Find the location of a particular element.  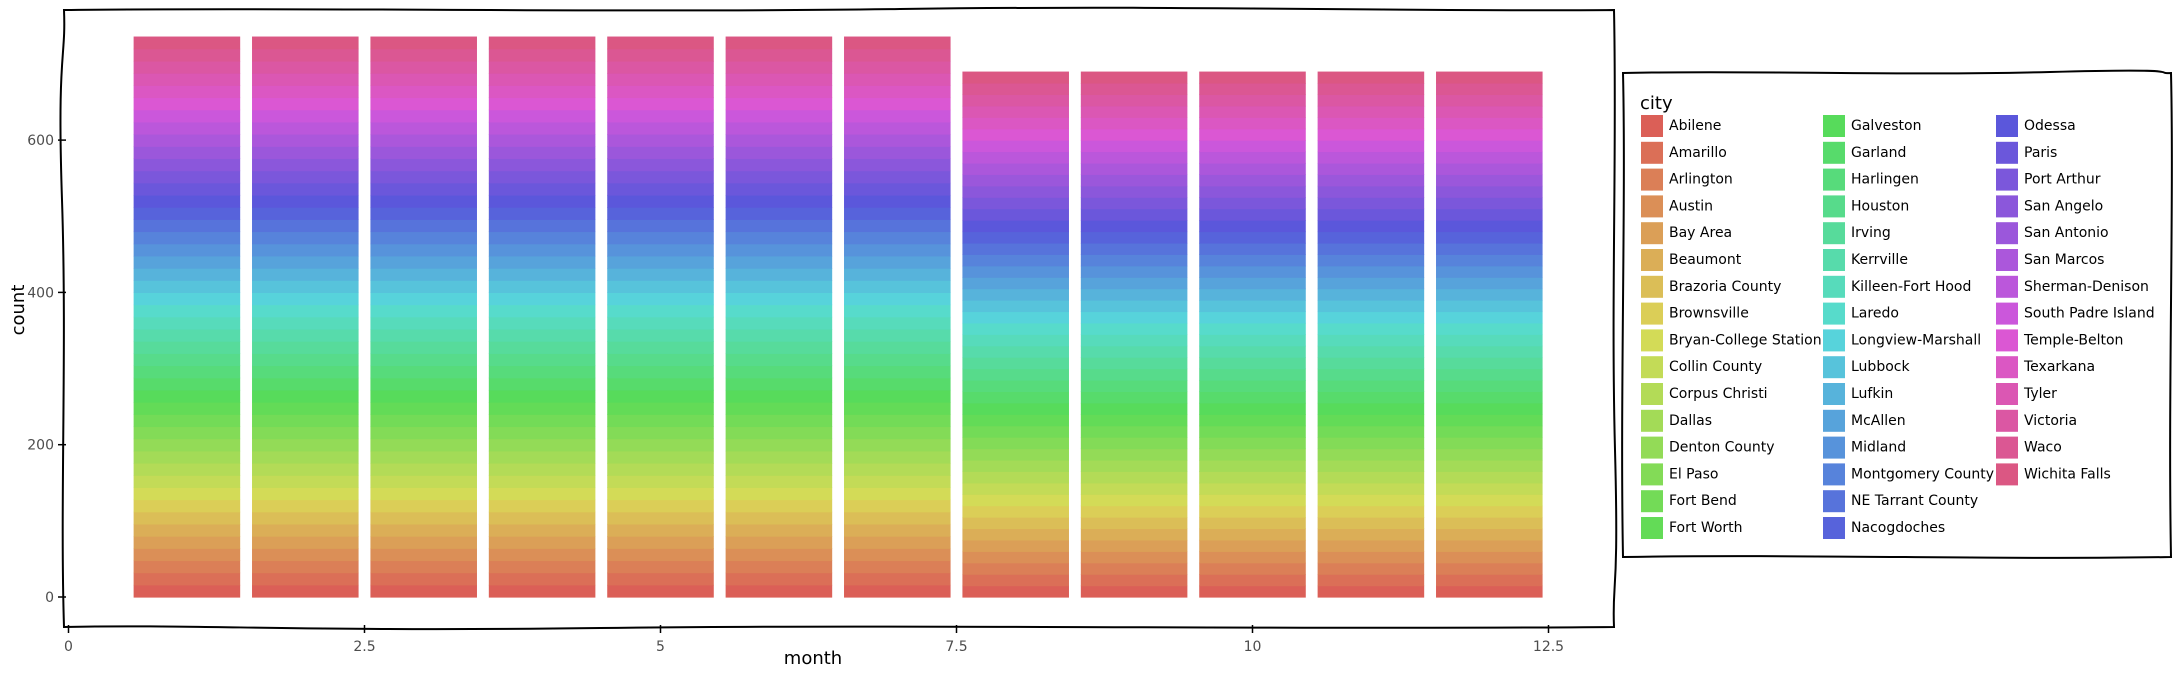

legend-label: Midland is located at coordinates (1878, 448).